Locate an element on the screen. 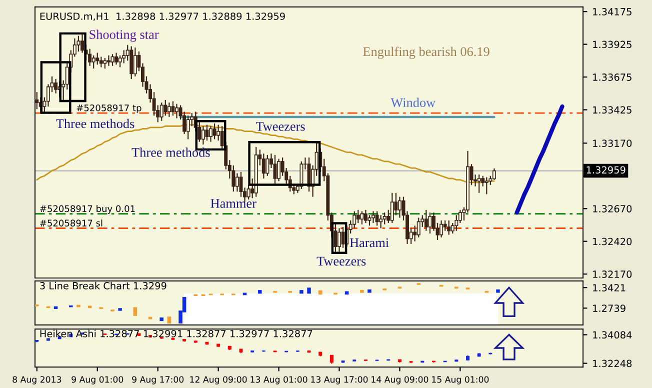 The width and height of the screenshot is (652, 388). chart-title: Heiken Ashi 1.32877 1.32991 1.32877 1.32977 1.32877 is located at coordinates (176, 334).